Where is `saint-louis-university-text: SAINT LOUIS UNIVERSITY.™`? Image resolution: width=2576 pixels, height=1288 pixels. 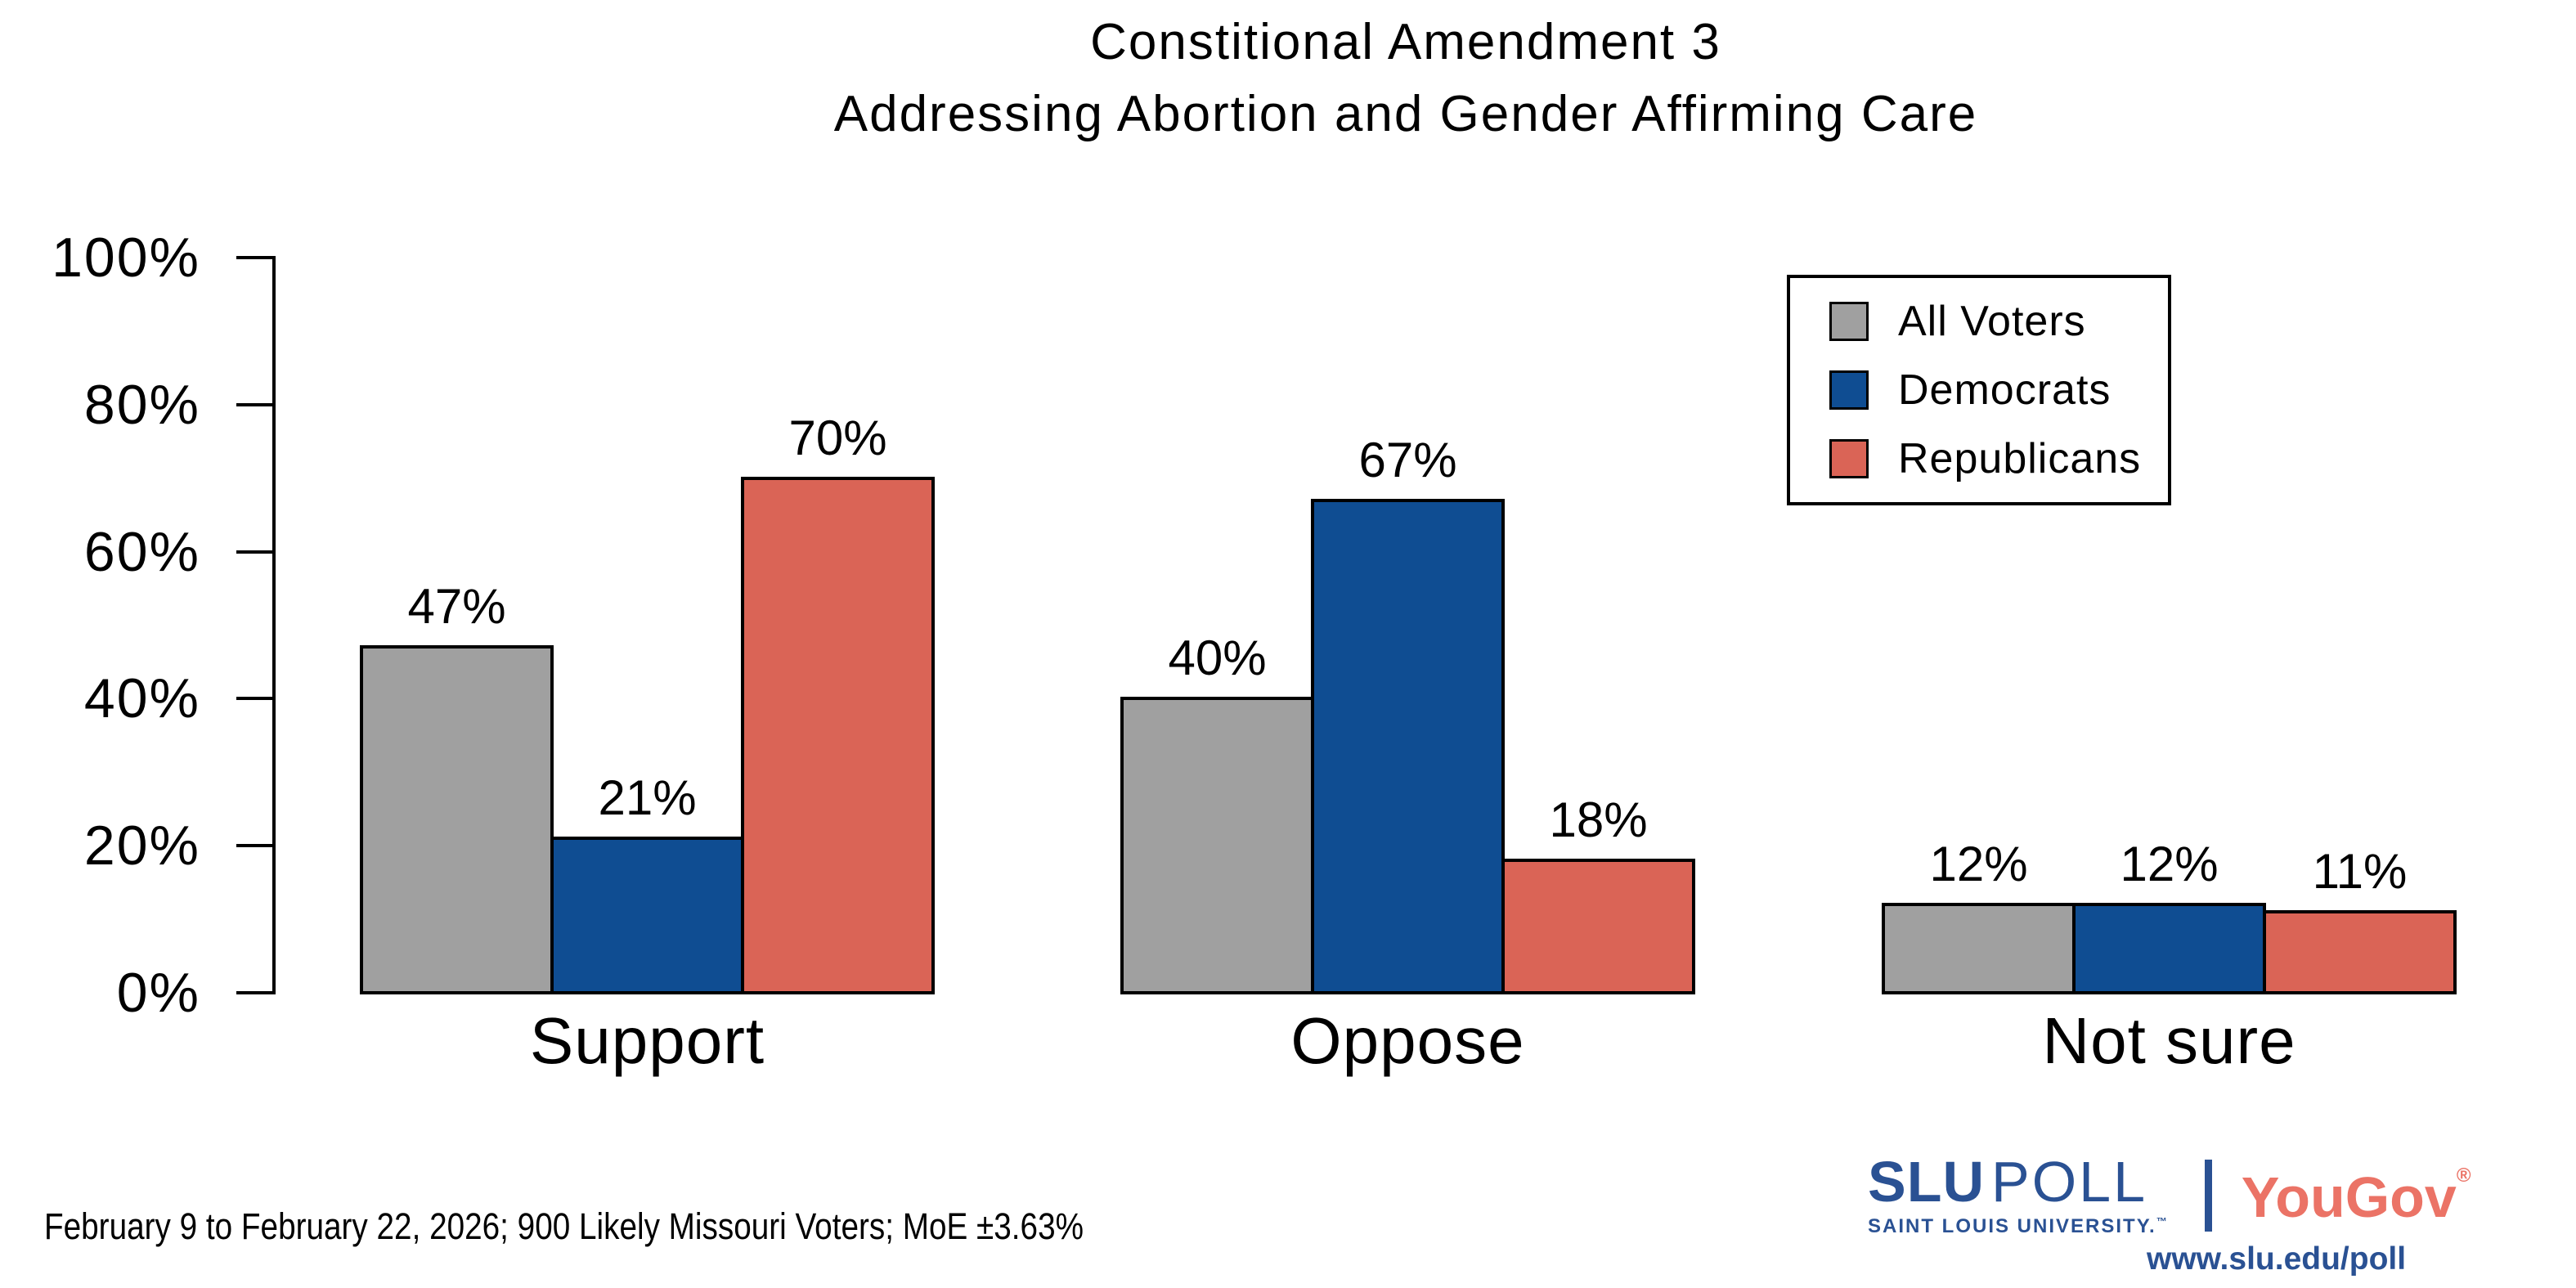 saint-louis-university-text: SAINT LOUIS UNIVERSITY.™ is located at coordinates (2018, 1227).